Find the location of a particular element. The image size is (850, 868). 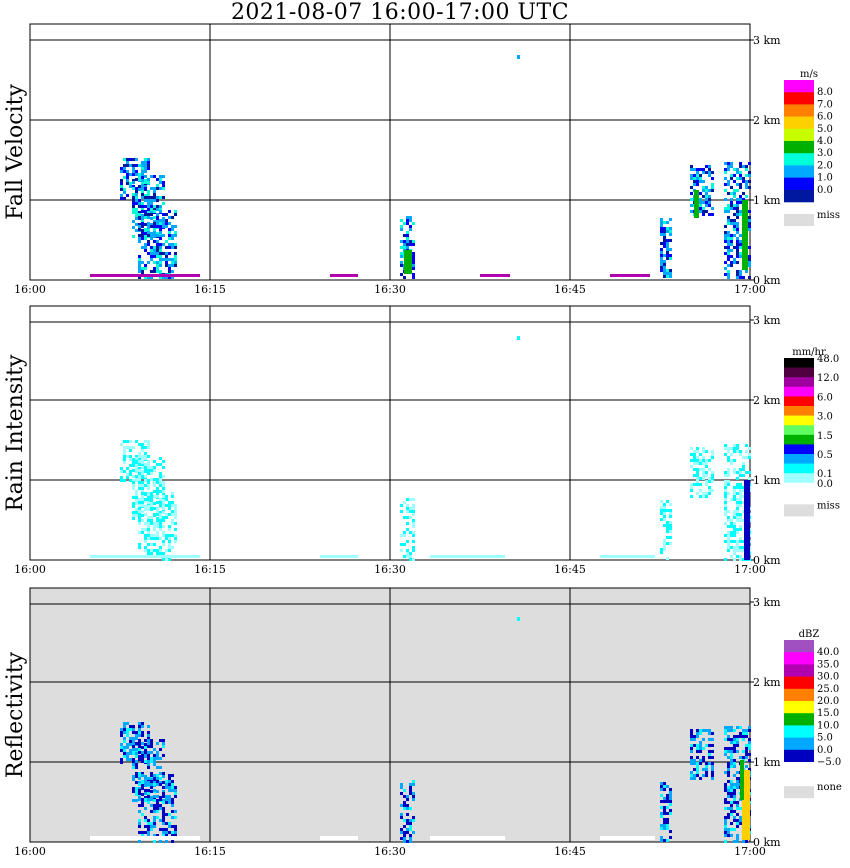

colorbar-label: 40.0 is located at coordinates (828, 652).